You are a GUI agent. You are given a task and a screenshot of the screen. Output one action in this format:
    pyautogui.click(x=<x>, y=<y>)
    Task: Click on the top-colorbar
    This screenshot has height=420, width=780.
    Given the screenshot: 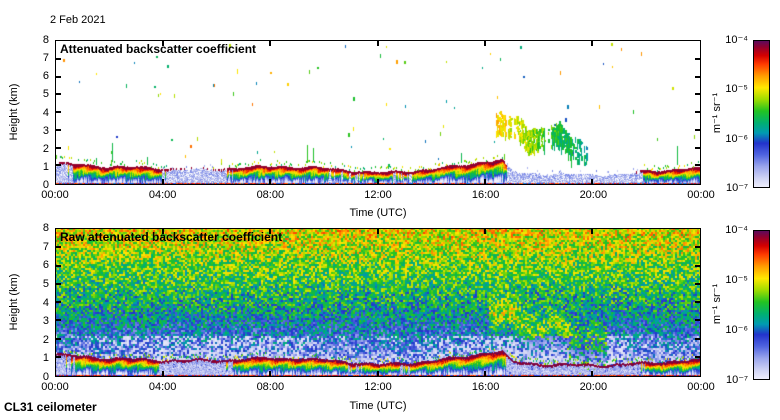 What is the action you would take?
    pyautogui.click(x=761, y=114)
    